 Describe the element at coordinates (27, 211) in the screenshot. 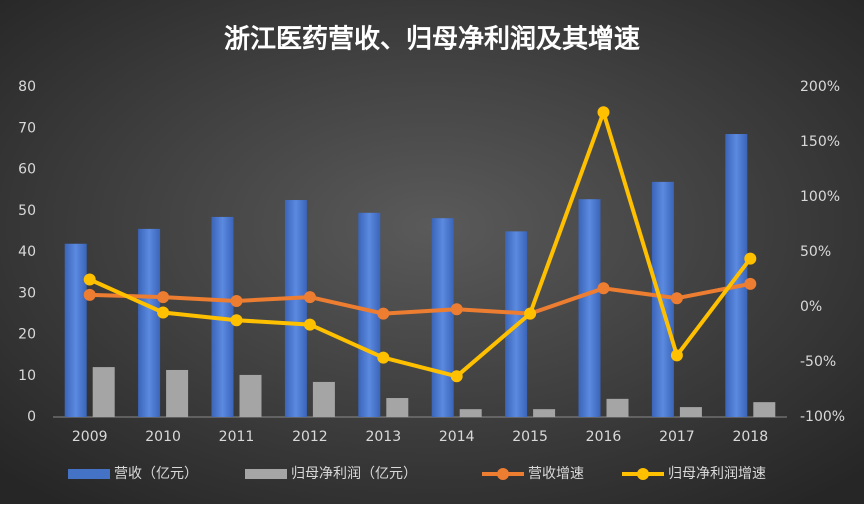

I see `y-tick-label: 50` at that location.